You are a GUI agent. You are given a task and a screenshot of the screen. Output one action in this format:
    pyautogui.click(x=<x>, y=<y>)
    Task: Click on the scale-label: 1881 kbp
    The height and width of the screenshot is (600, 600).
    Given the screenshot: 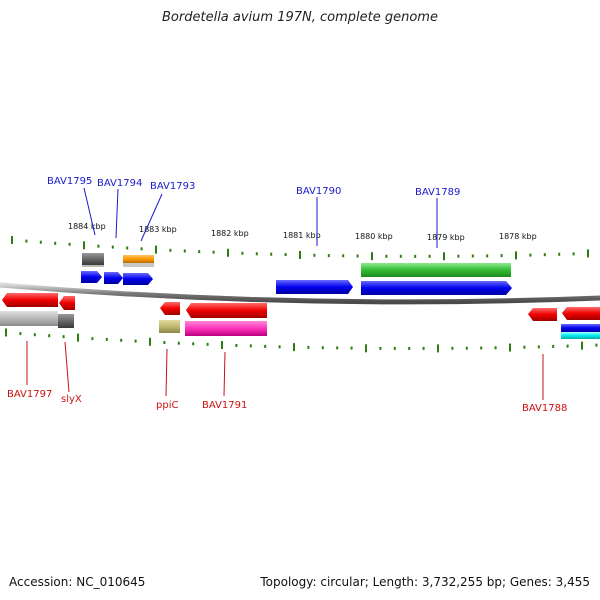 What is the action you would take?
    pyautogui.click(x=302, y=235)
    